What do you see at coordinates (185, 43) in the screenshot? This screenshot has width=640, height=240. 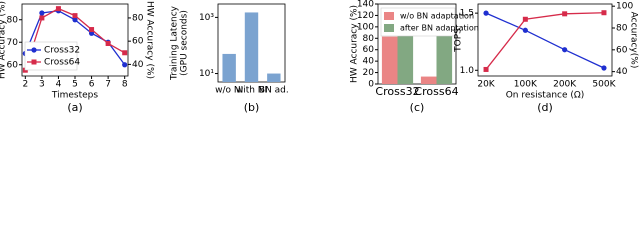 I see `y-axis-title: (GPU seconds)` at bounding box center [185, 43].